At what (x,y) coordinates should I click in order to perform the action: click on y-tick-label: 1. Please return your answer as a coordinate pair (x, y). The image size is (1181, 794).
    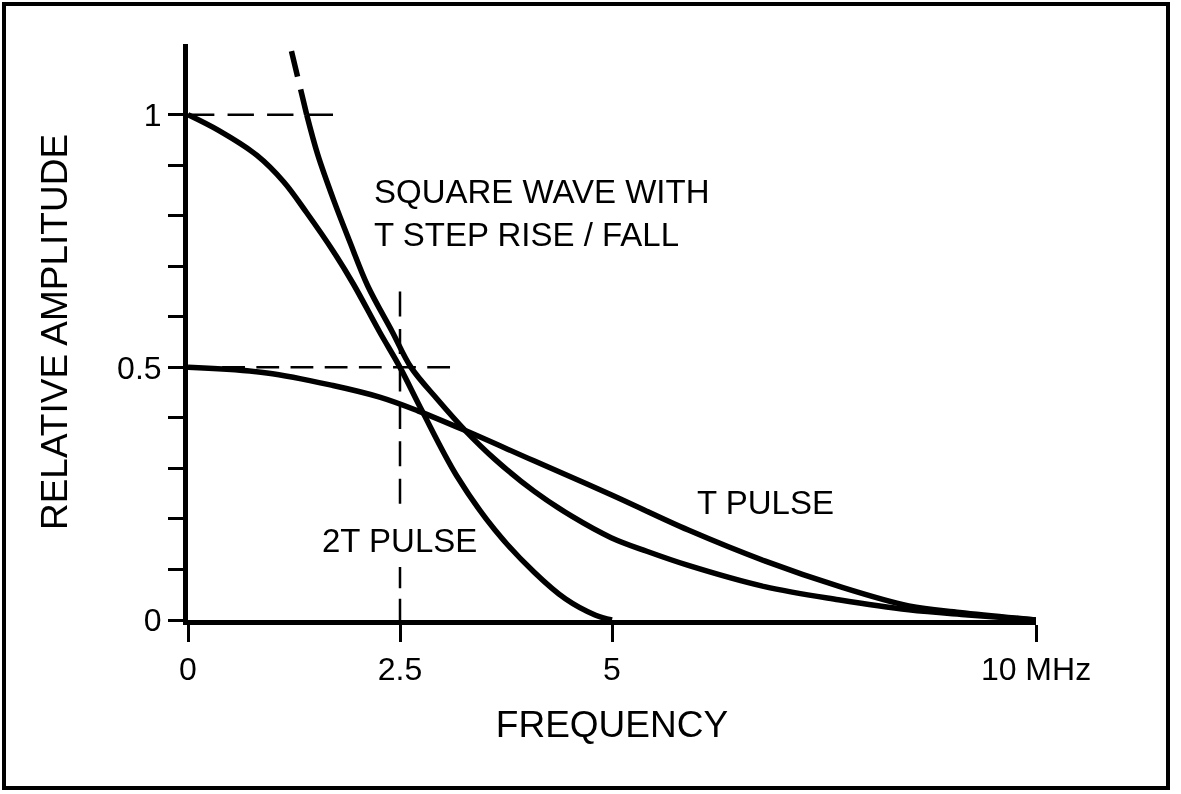
    Looking at the image, I should click on (152, 114).